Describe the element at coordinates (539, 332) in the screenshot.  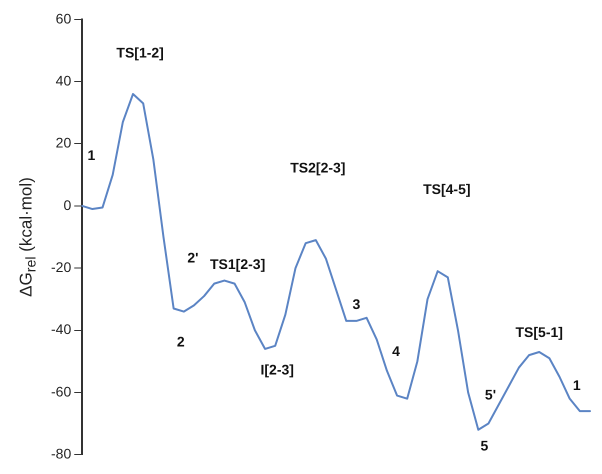
I see `annotation: TS[5-1]` at that location.